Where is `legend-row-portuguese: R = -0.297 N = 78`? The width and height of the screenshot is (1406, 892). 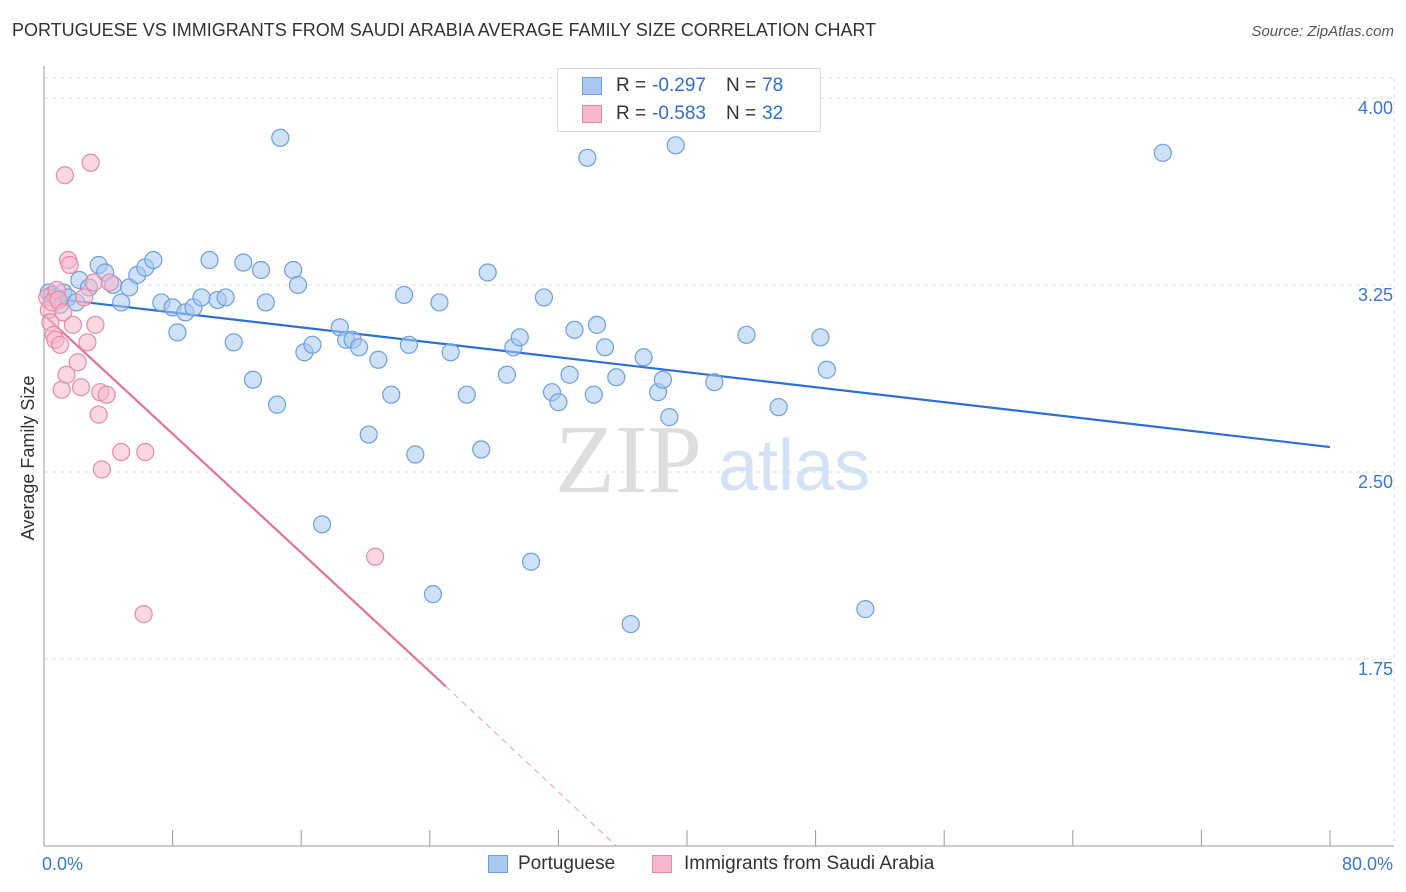
legend-row-portuguese: R = -0.297 N = 78 is located at coordinates (682, 86).